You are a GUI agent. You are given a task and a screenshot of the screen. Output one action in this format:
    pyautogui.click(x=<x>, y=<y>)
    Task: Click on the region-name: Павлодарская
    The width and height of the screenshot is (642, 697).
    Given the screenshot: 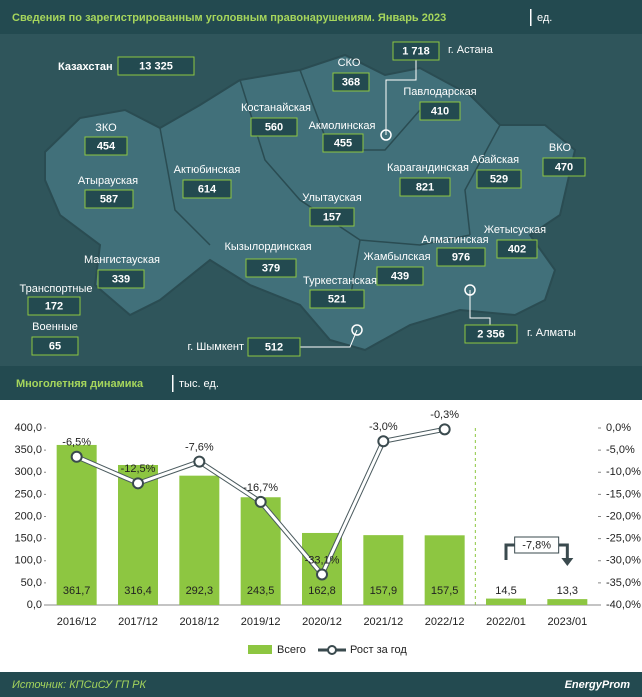 What is the action you would take?
    pyautogui.click(x=439, y=92)
    